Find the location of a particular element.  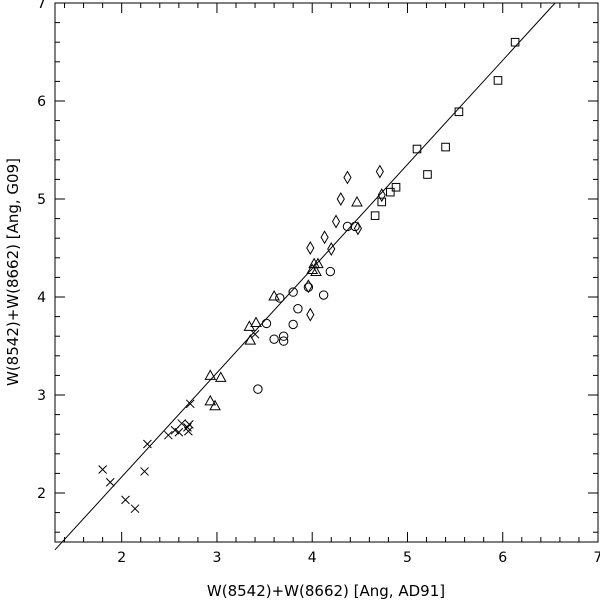

y-tick-label: 4 is located at coordinates (41, 298).